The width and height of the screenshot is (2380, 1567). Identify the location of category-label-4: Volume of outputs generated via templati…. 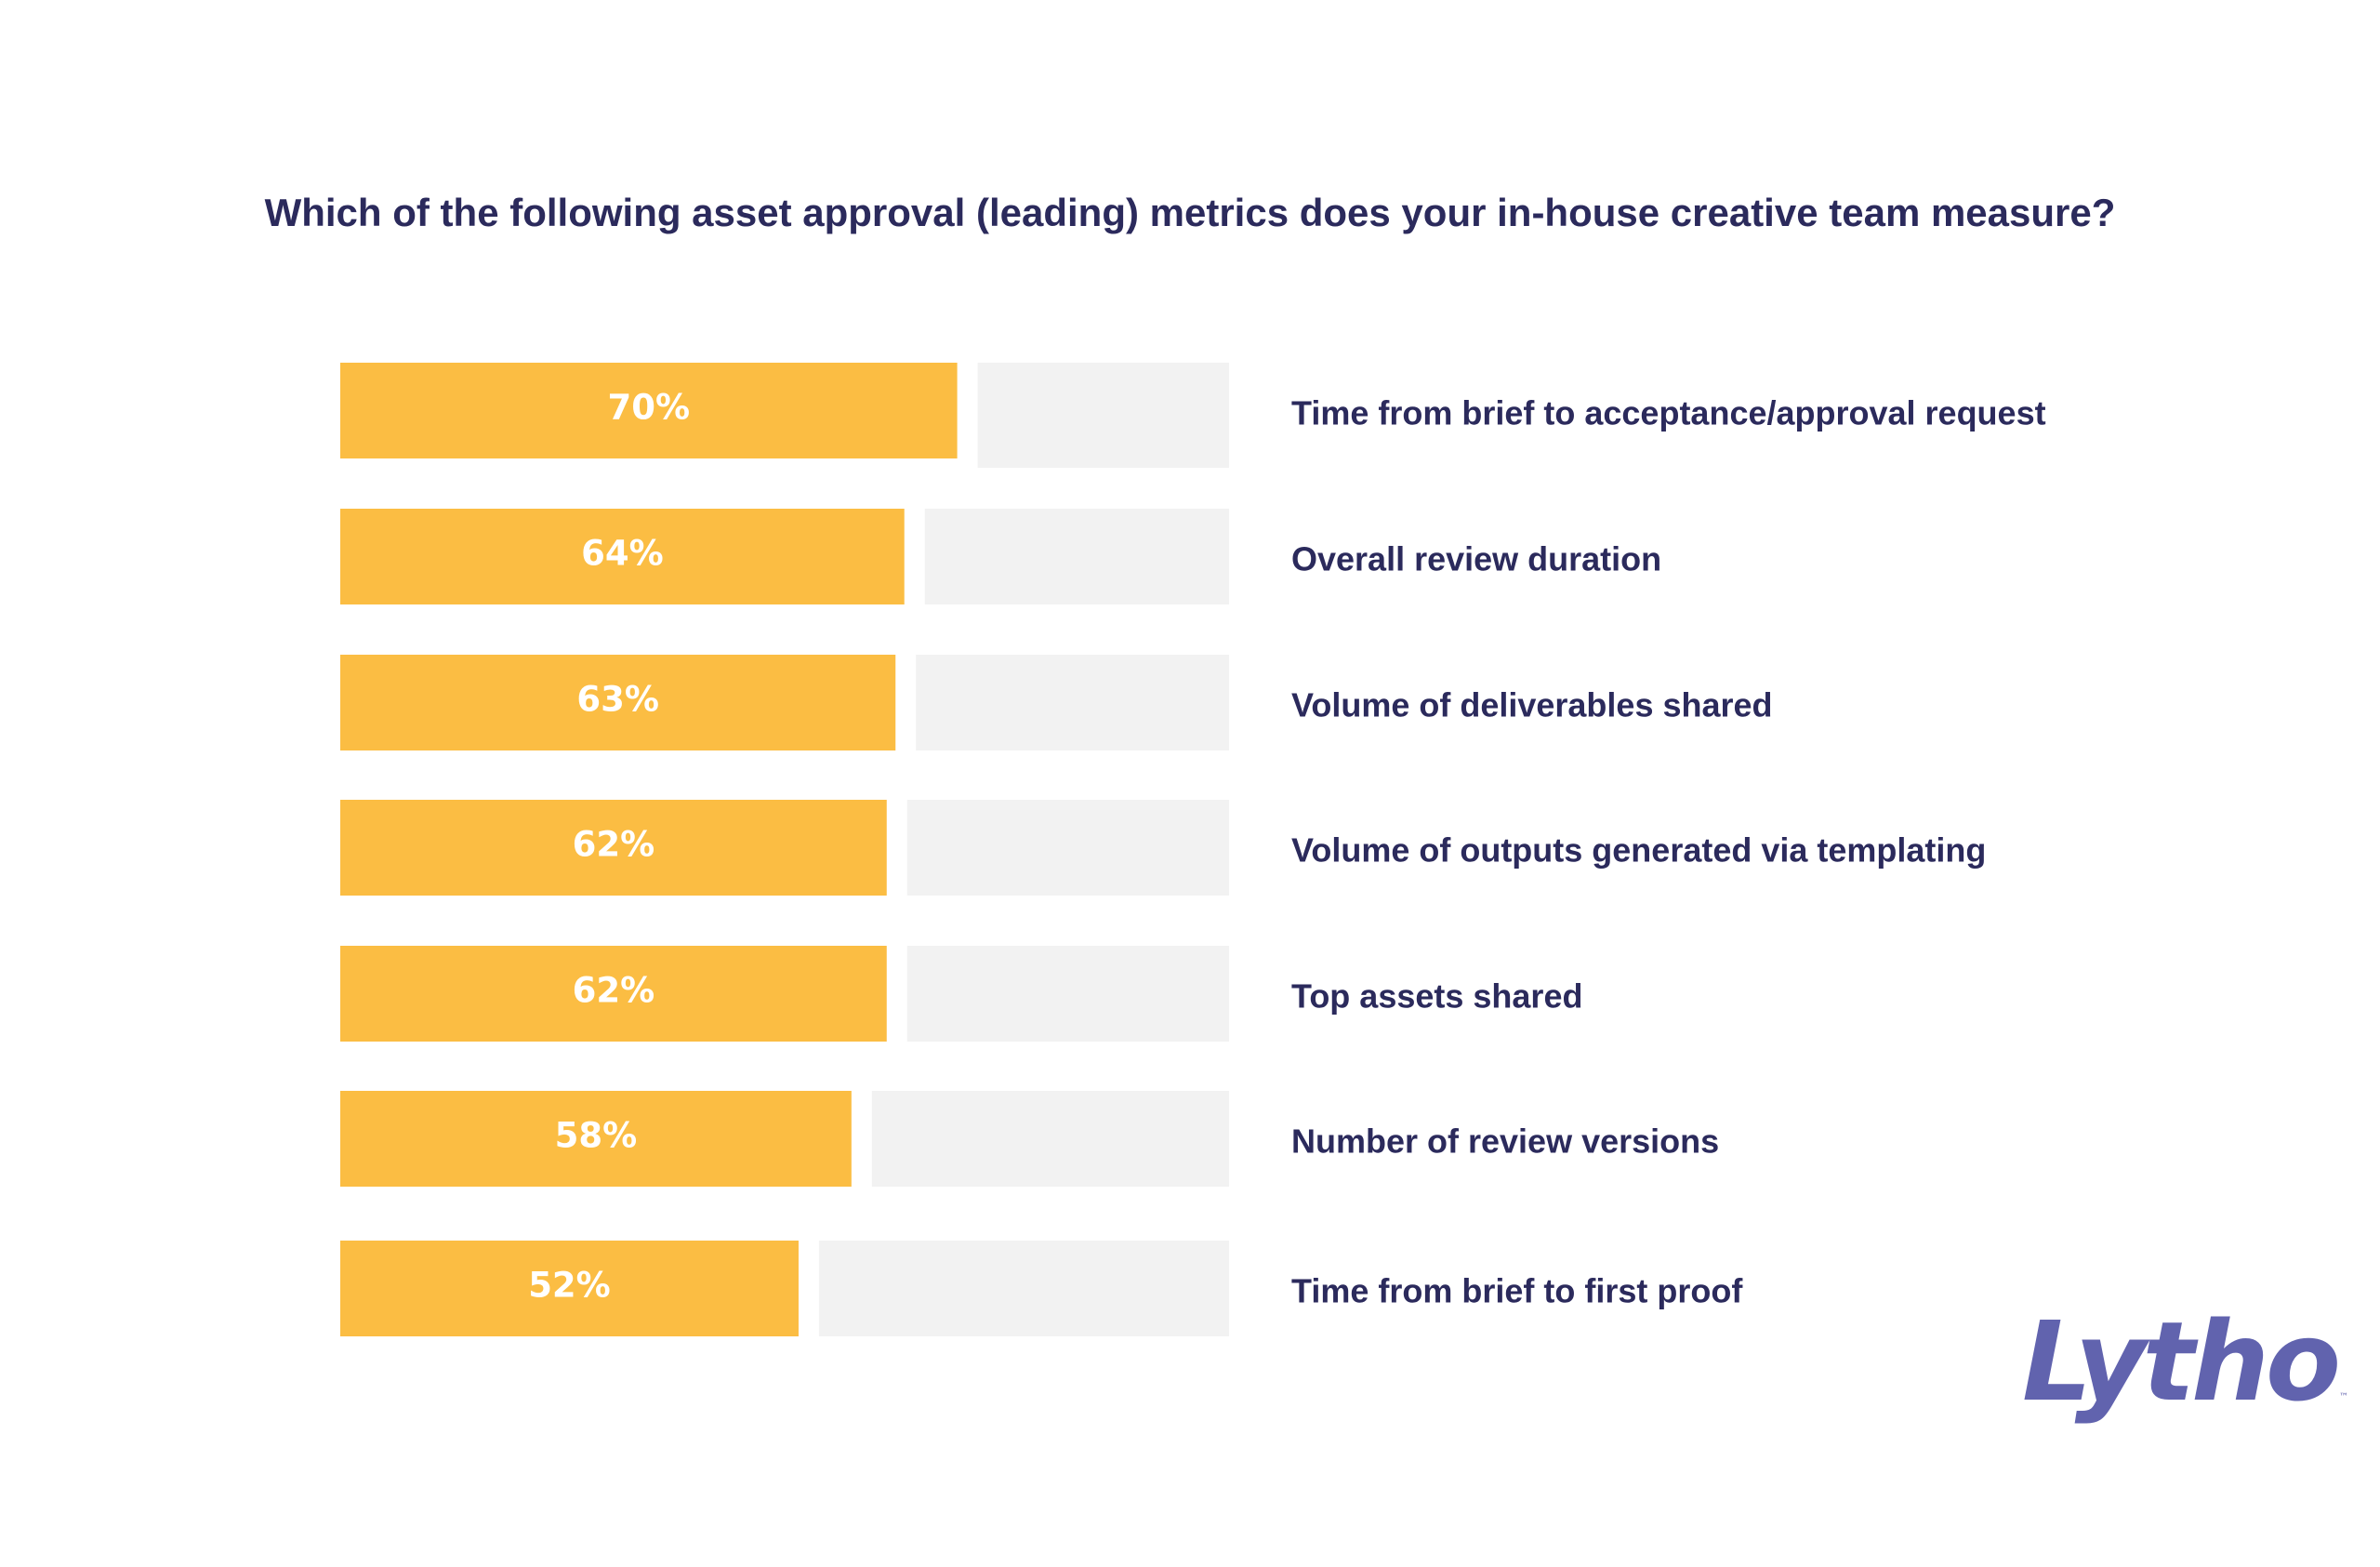
(1638, 850).